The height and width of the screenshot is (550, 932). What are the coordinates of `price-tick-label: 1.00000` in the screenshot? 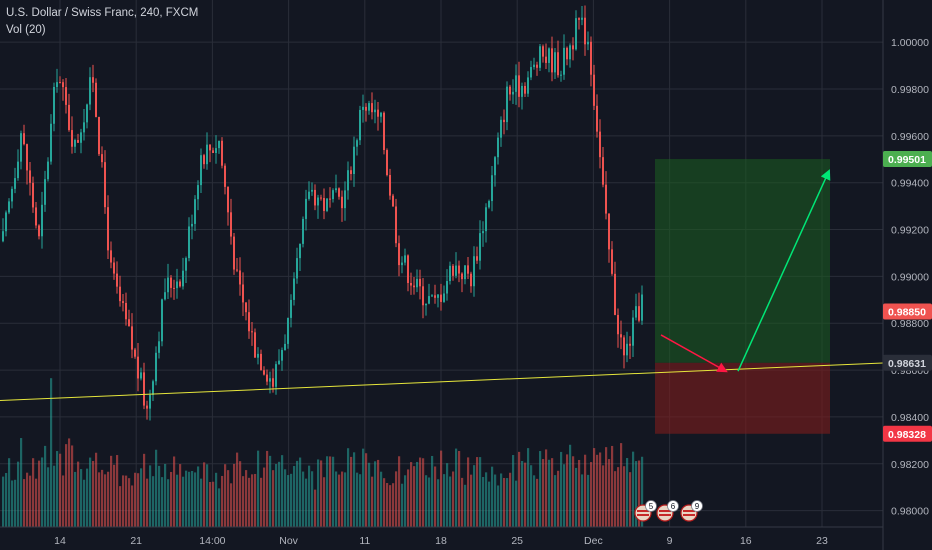 It's located at (910, 43).